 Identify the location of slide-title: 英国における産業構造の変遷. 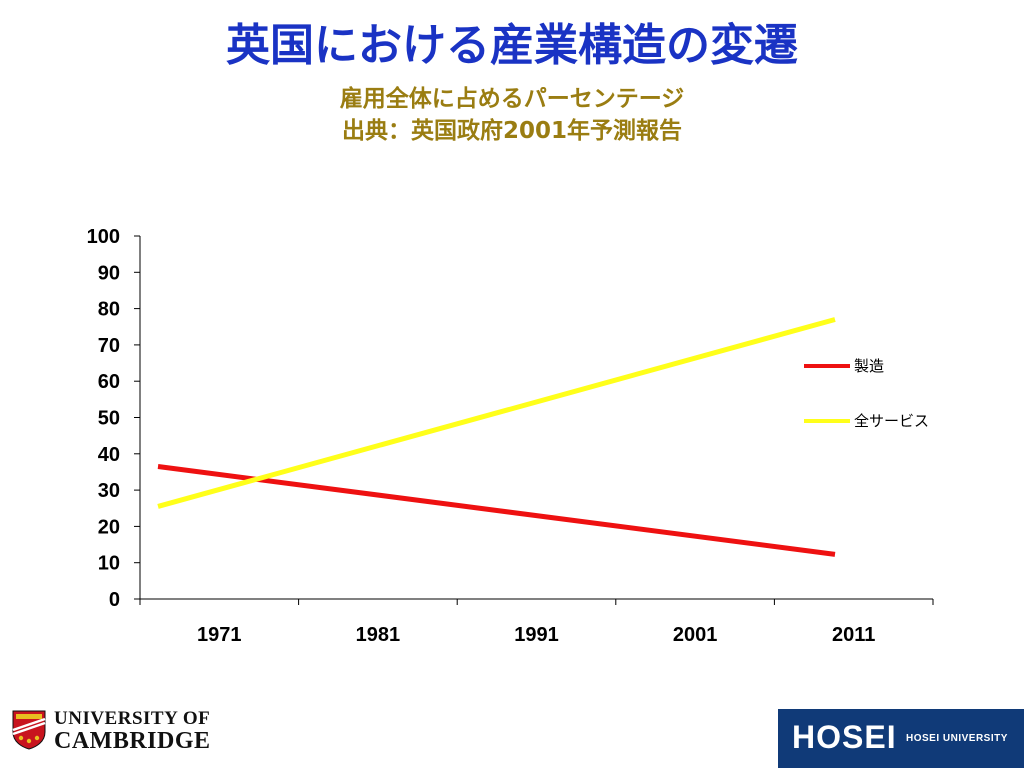
(512, 45).